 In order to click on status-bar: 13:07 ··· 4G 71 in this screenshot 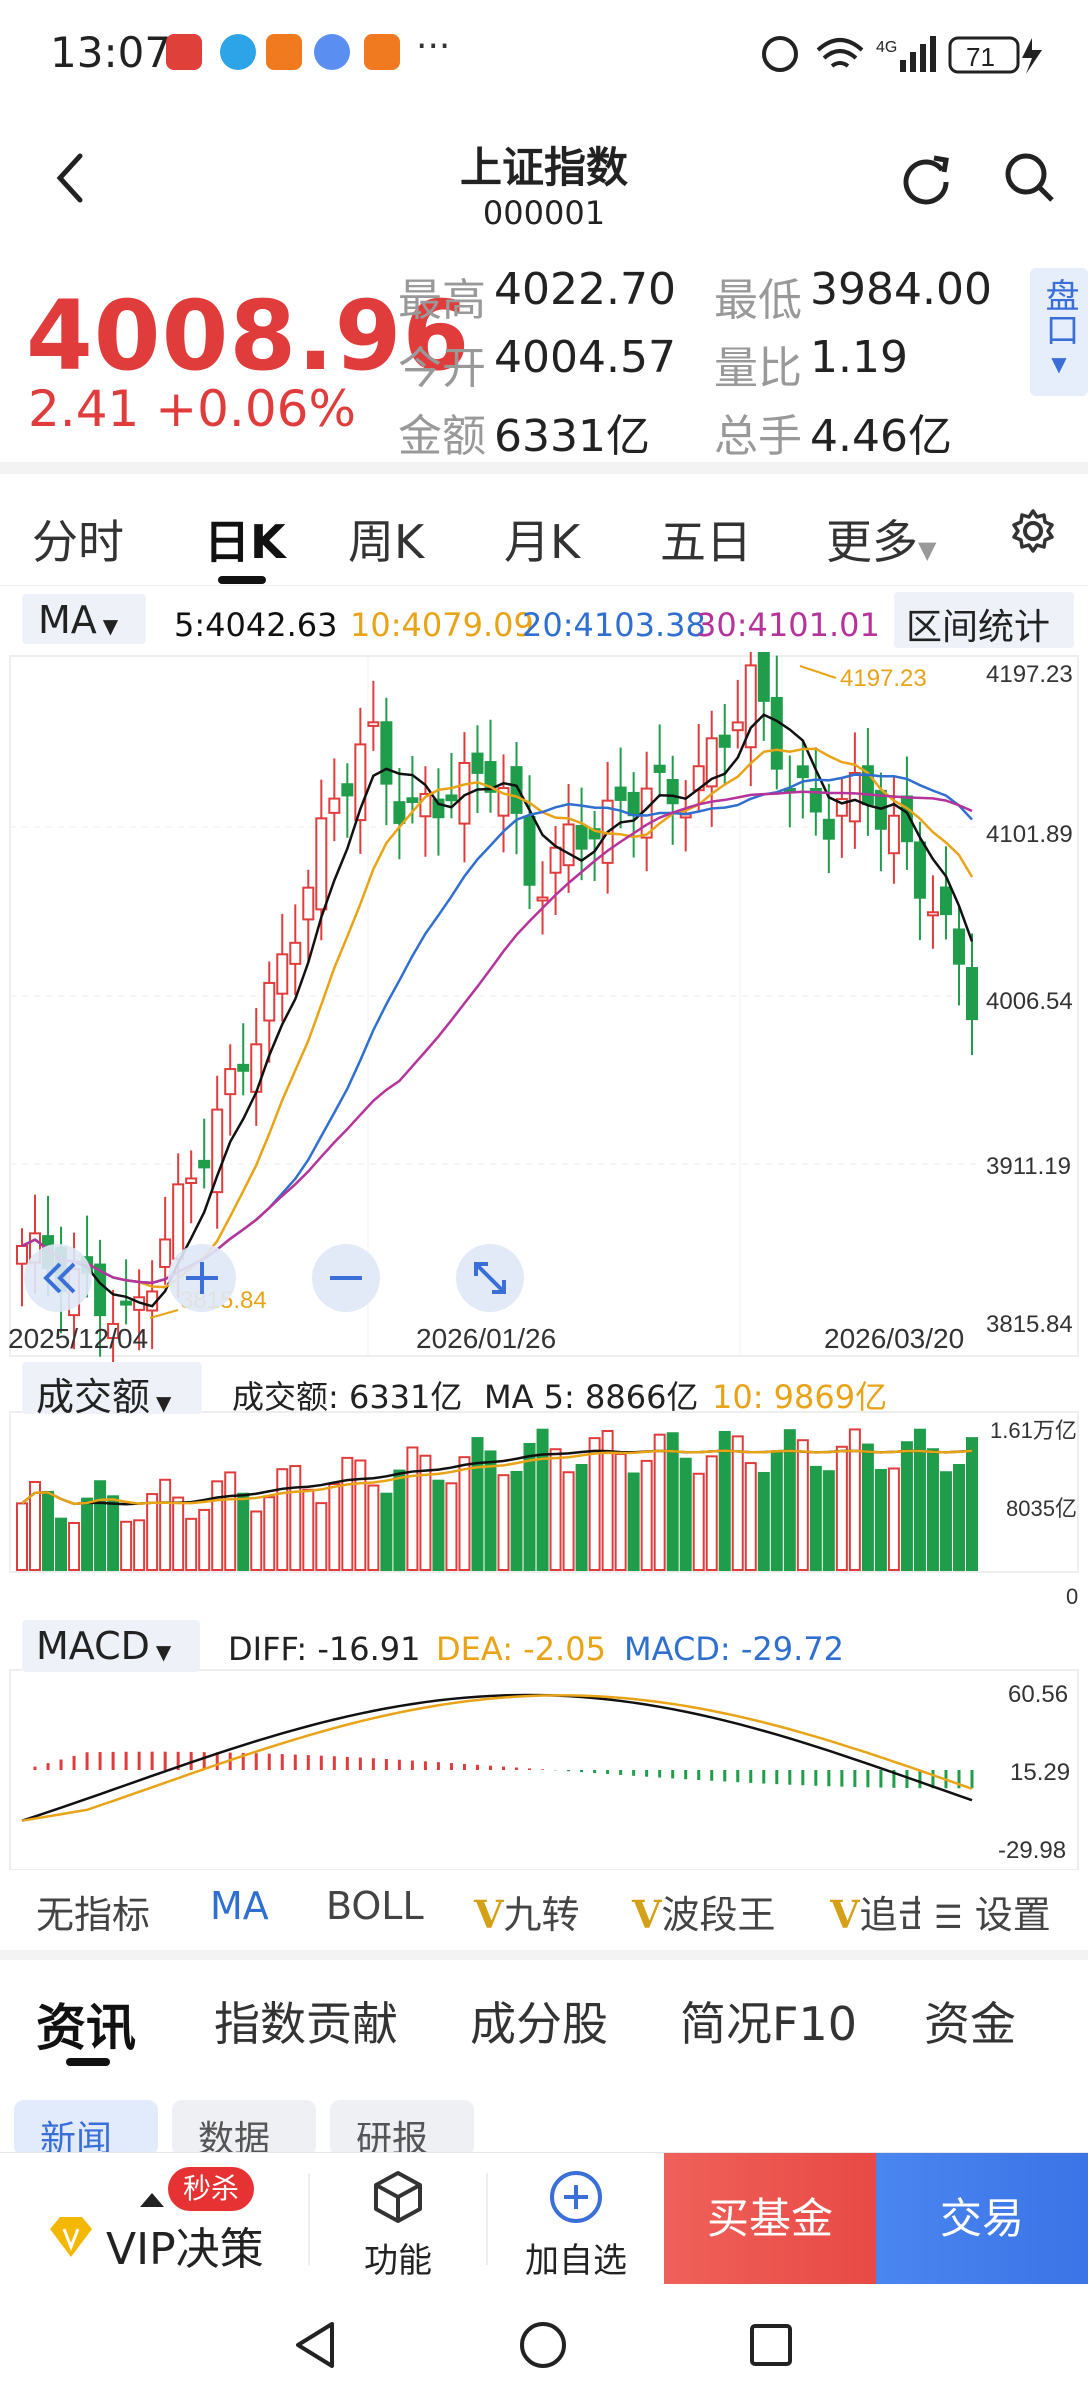, I will do `click(544, 56)`.